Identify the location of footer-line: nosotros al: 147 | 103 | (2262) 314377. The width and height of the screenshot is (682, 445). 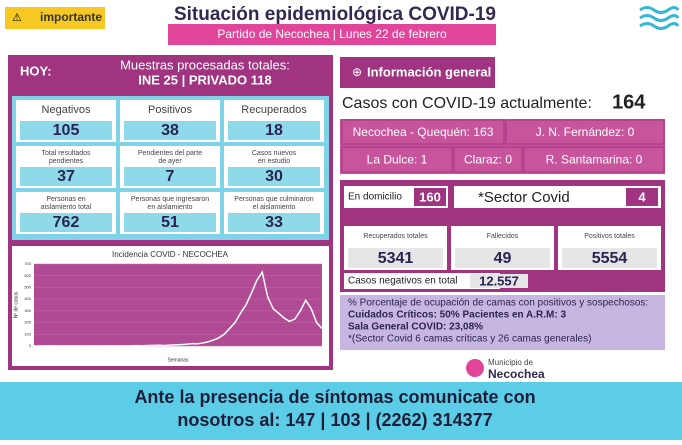
(334, 420).